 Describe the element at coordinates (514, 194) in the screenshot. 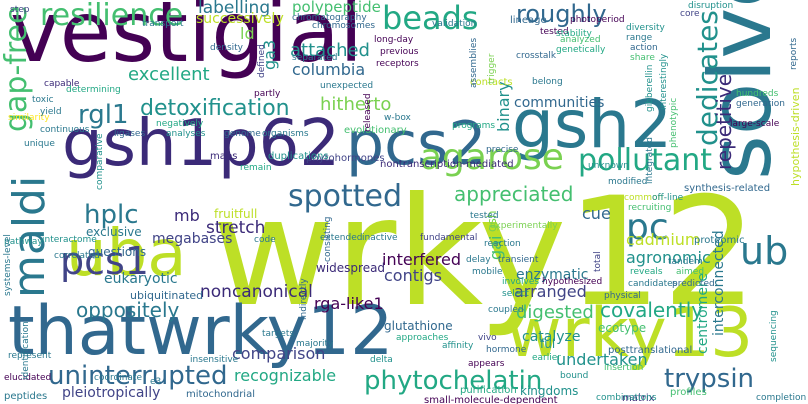

I see `word-appreciated: appreciated` at that location.